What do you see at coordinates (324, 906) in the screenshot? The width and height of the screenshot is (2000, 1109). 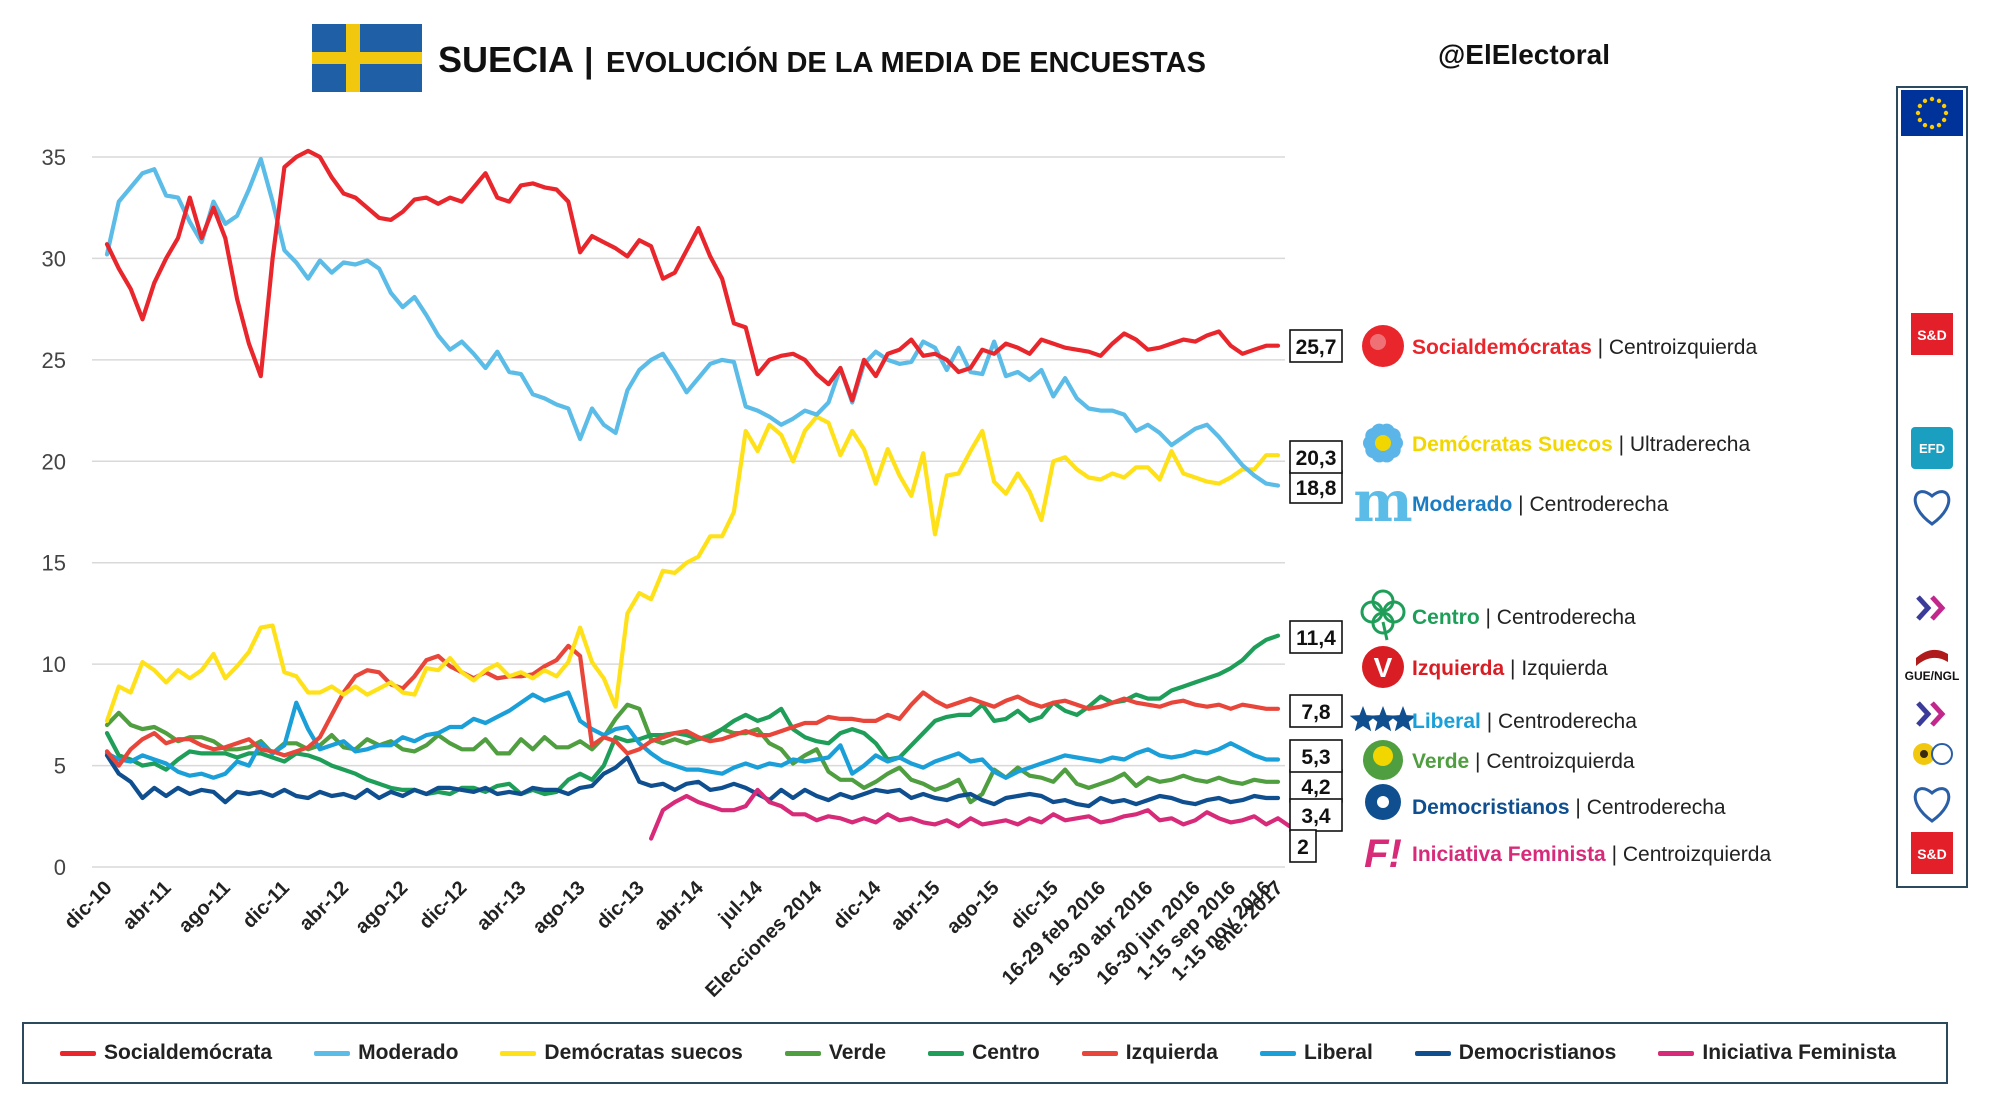 I see `x-tick-label: abr-12` at bounding box center [324, 906].